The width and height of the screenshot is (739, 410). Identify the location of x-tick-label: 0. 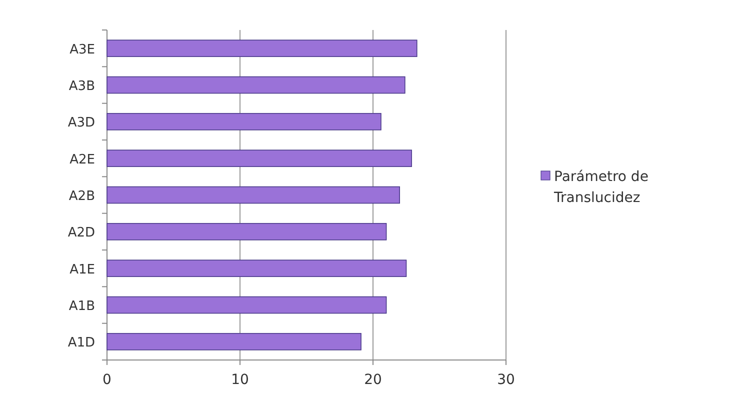
(107, 380).